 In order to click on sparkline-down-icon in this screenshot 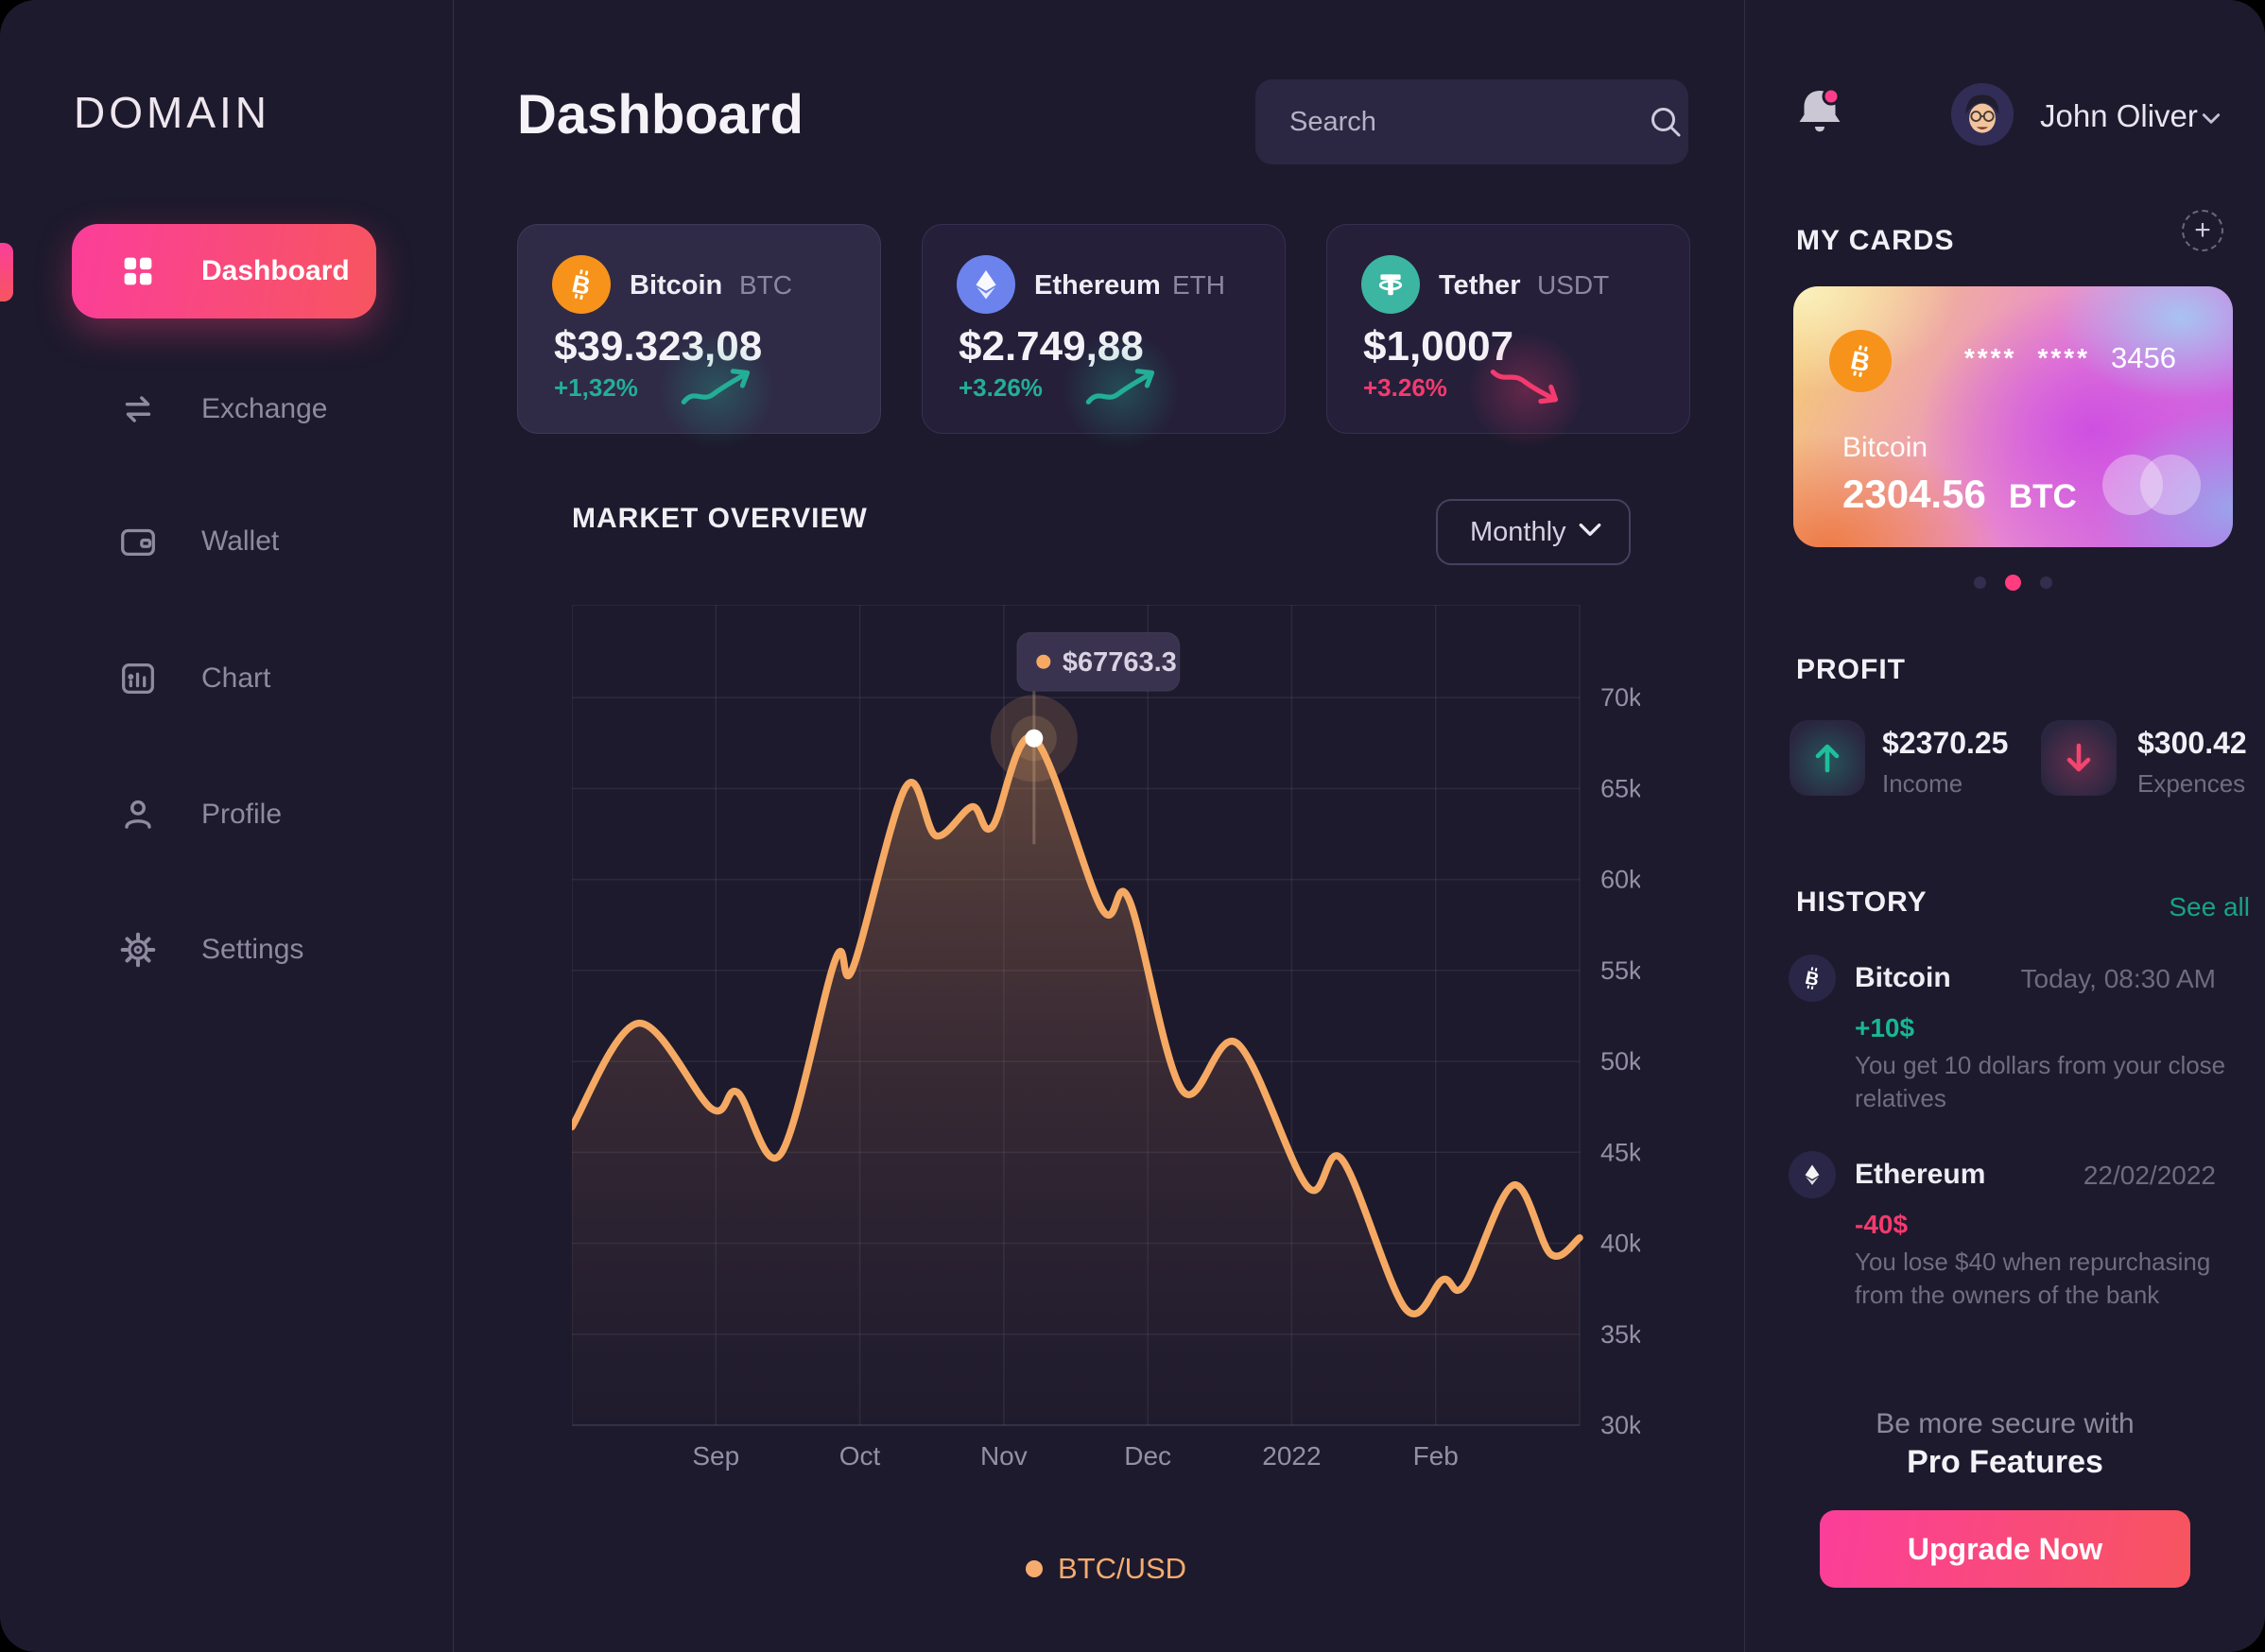, I will do `click(1525, 385)`.